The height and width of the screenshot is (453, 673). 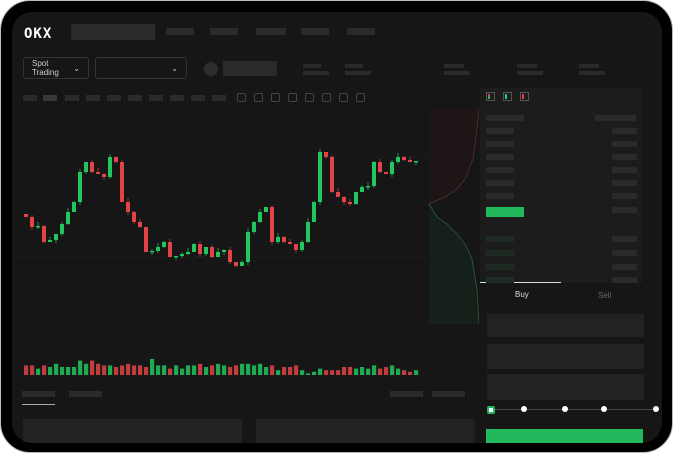 What do you see at coordinates (520, 282) in the screenshot?
I see `buy-tab-indicator` at bounding box center [520, 282].